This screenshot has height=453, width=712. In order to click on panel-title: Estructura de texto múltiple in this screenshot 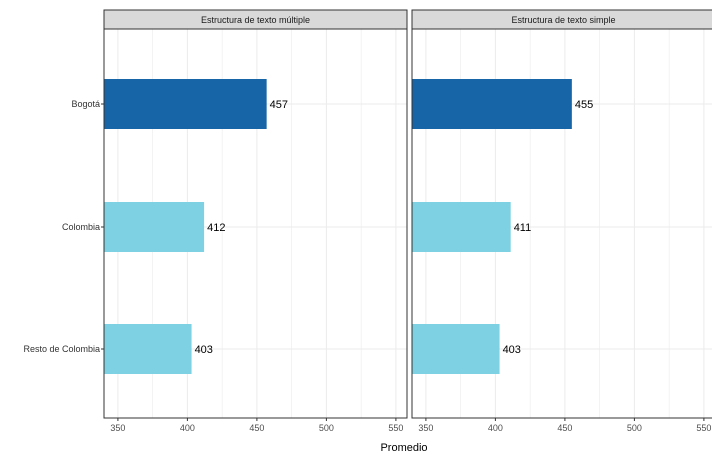, I will do `click(255, 20)`.